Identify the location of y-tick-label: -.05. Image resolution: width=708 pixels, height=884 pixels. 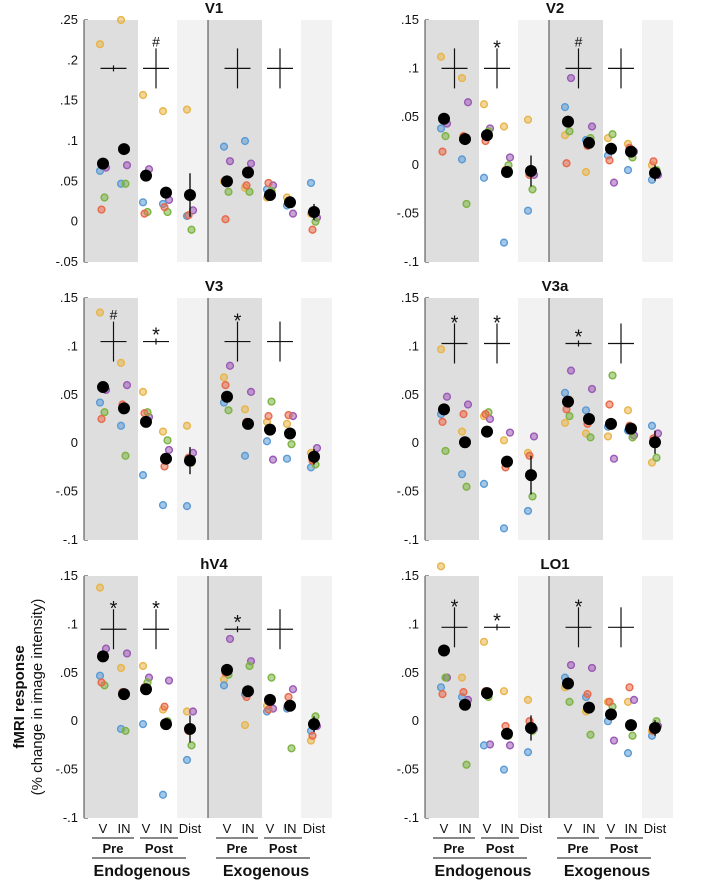
(67, 491).